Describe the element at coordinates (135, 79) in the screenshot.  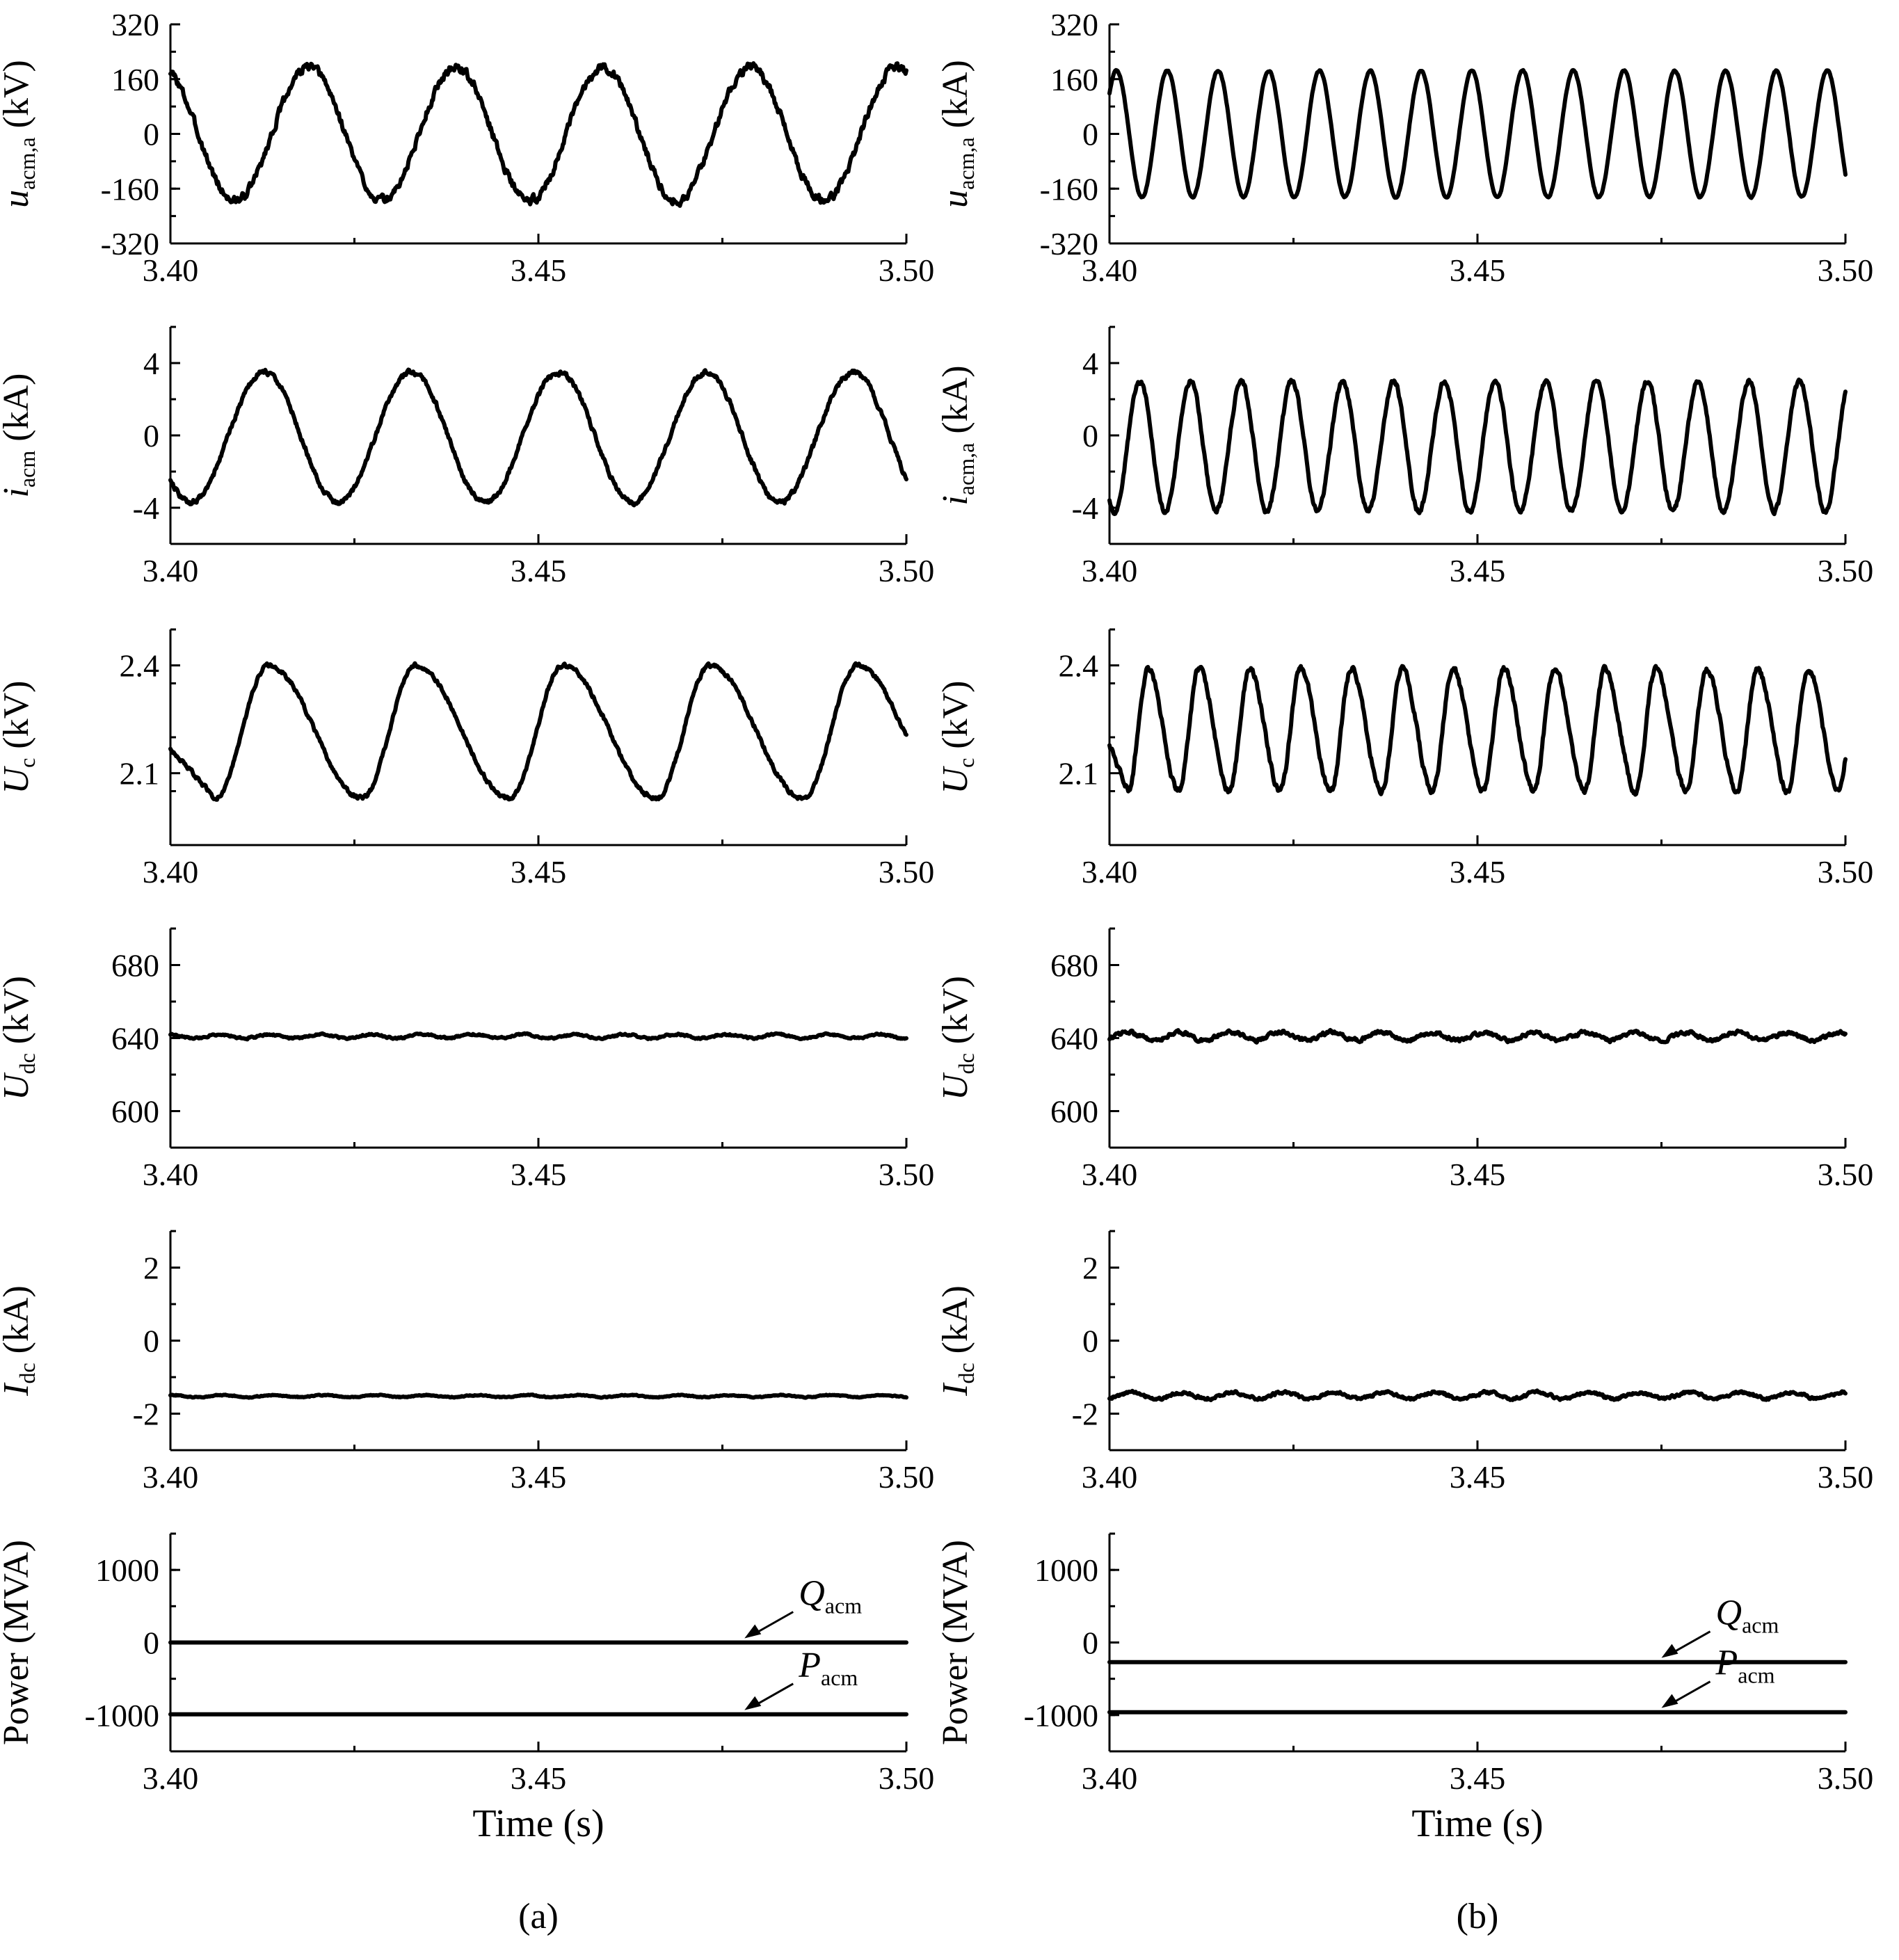
I see `y-tick-label: 160` at that location.